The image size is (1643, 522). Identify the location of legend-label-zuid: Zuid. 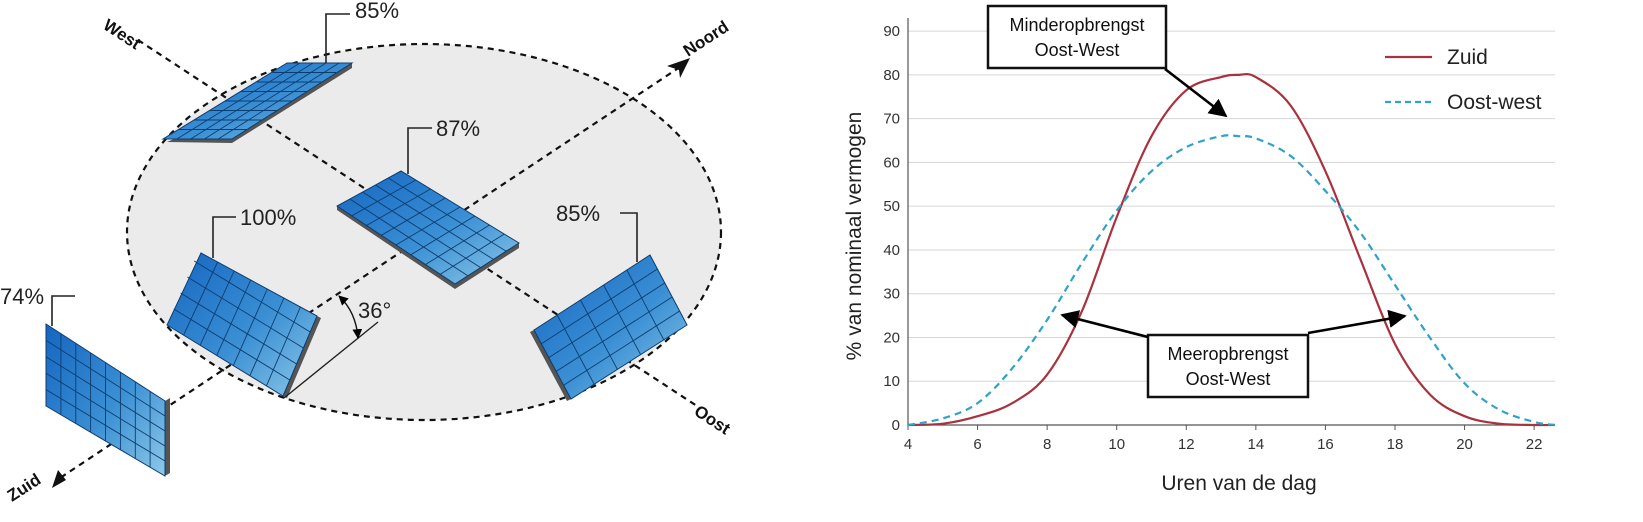
(1467, 57).